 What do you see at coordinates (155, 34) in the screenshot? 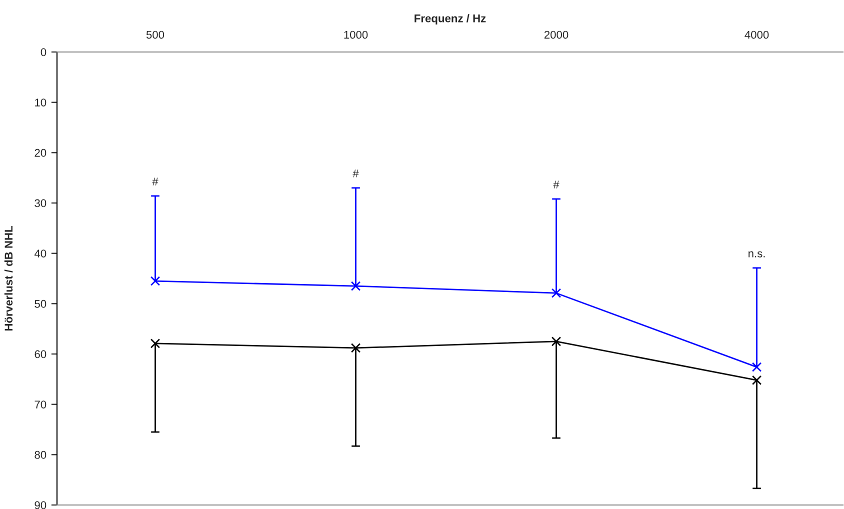
I see `x-tick-label: 500` at bounding box center [155, 34].